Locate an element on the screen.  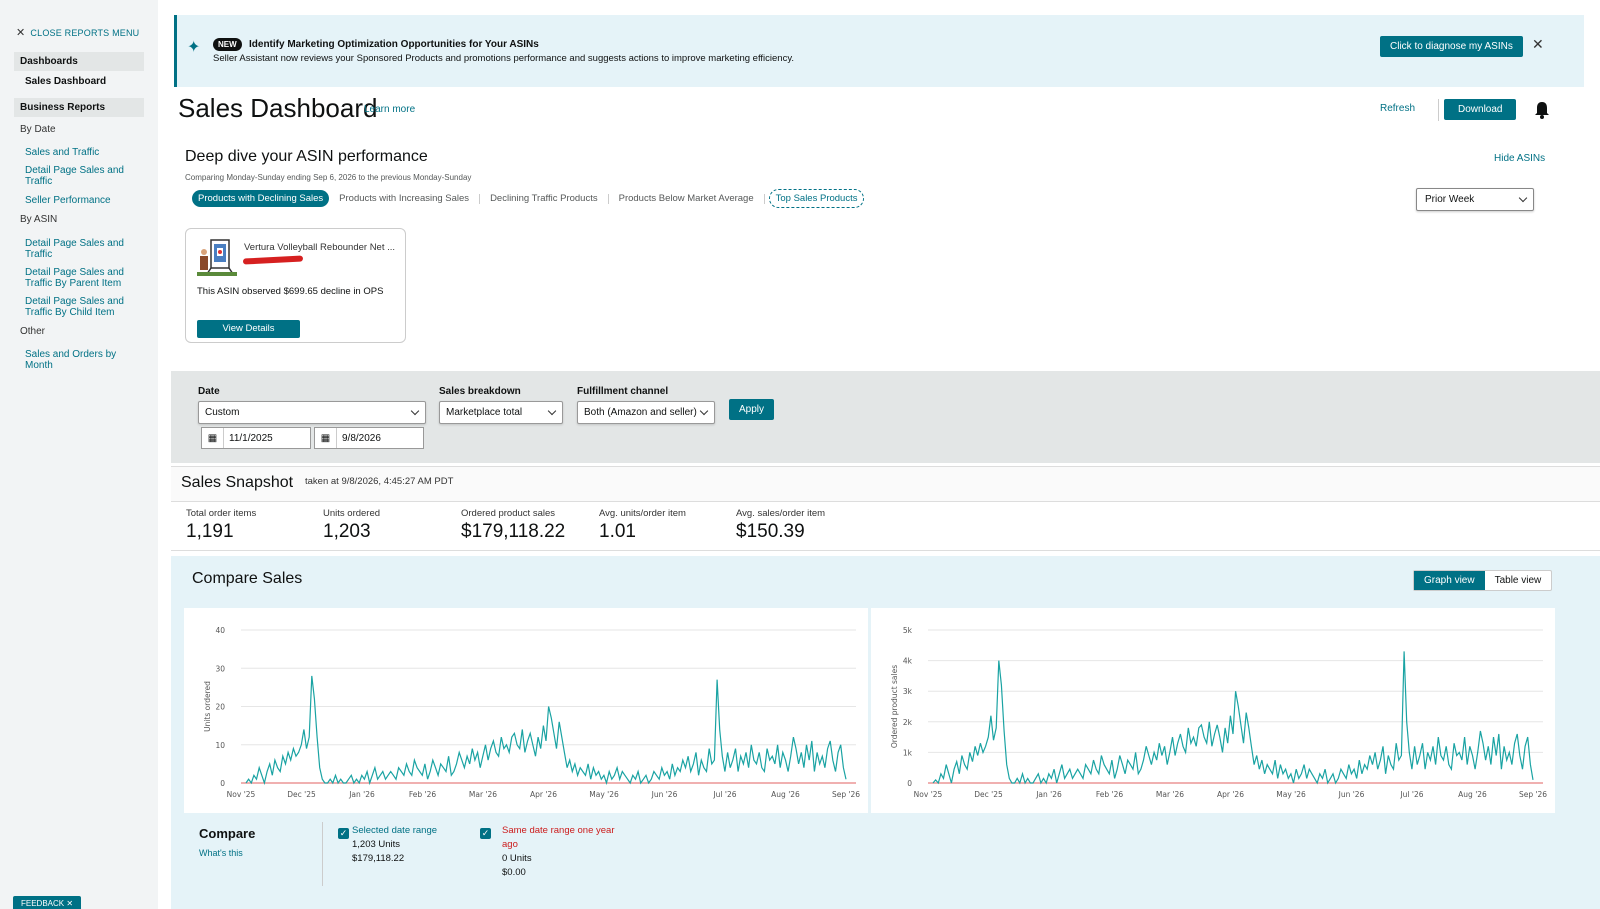
y-tick-label: 4k is located at coordinates (908, 661).